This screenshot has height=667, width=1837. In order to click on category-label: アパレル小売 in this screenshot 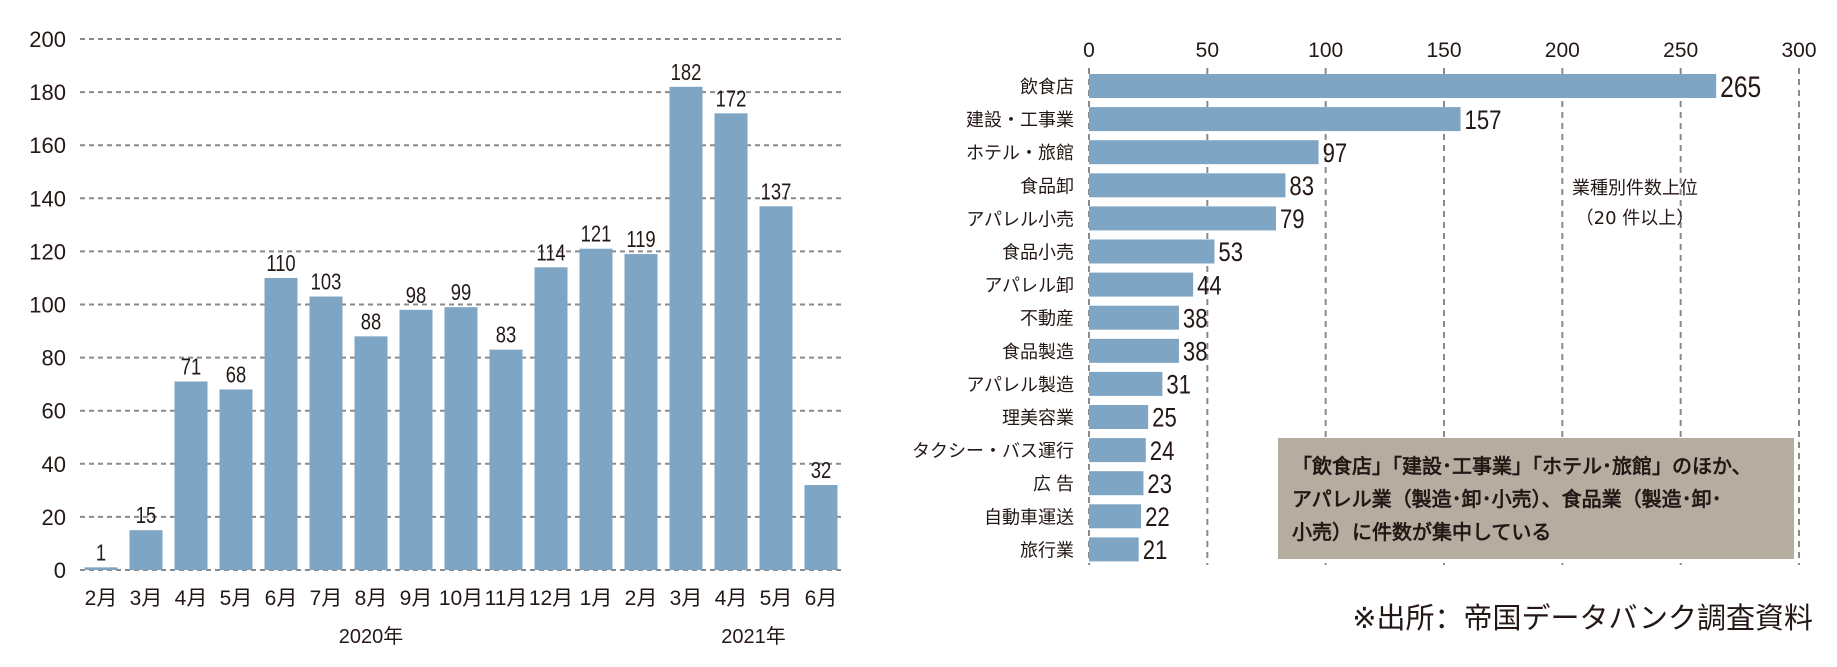, I will do `click(1020, 219)`.